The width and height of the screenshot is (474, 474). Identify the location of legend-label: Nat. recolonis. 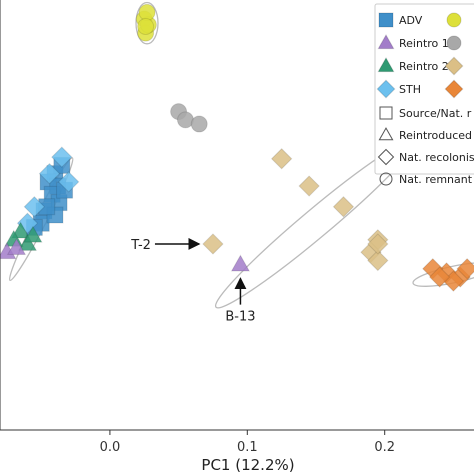
(436, 157).